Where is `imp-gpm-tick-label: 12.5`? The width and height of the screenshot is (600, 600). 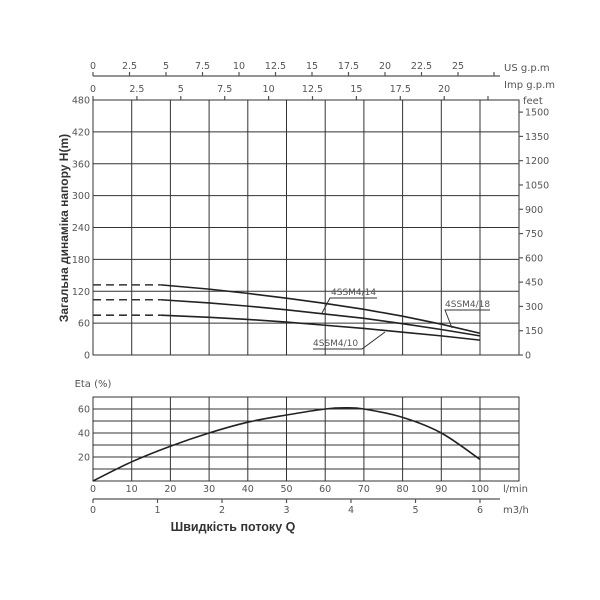
imp-gpm-tick-label: 12.5 is located at coordinates (312, 89).